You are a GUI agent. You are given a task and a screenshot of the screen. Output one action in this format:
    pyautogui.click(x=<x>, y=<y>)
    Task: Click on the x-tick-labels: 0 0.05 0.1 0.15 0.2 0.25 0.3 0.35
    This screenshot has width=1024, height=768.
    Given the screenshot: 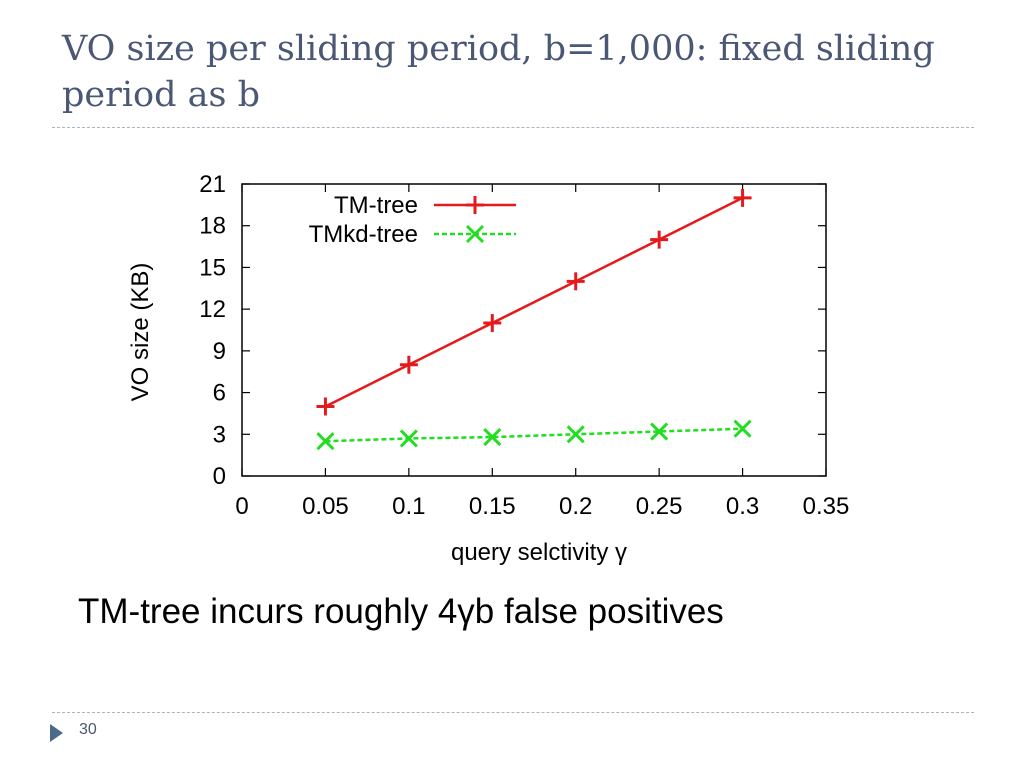 What is the action you would take?
    pyautogui.click(x=542, y=506)
    